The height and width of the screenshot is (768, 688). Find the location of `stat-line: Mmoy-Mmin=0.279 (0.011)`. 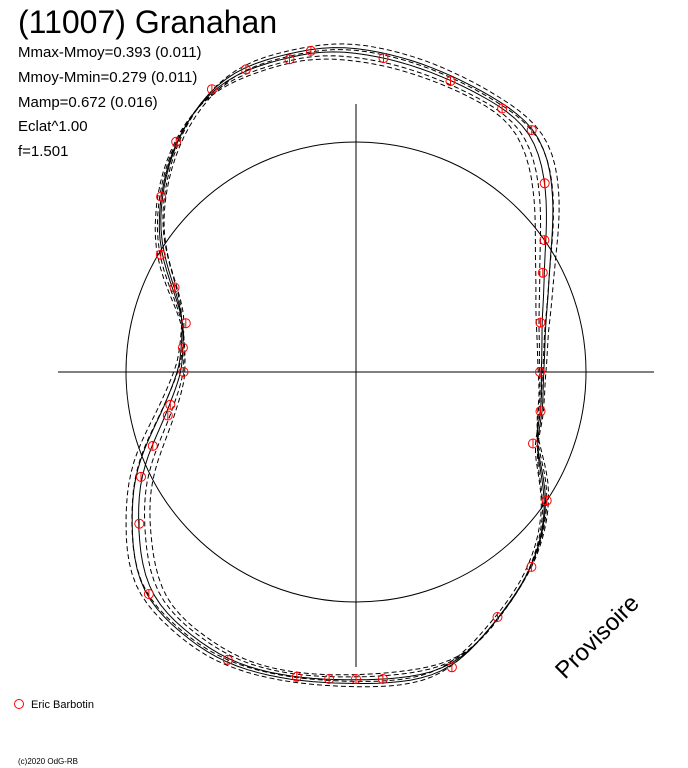

stat-line: Mmoy-Mmin=0.279 (0.011) is located at coordinates (108, 77).